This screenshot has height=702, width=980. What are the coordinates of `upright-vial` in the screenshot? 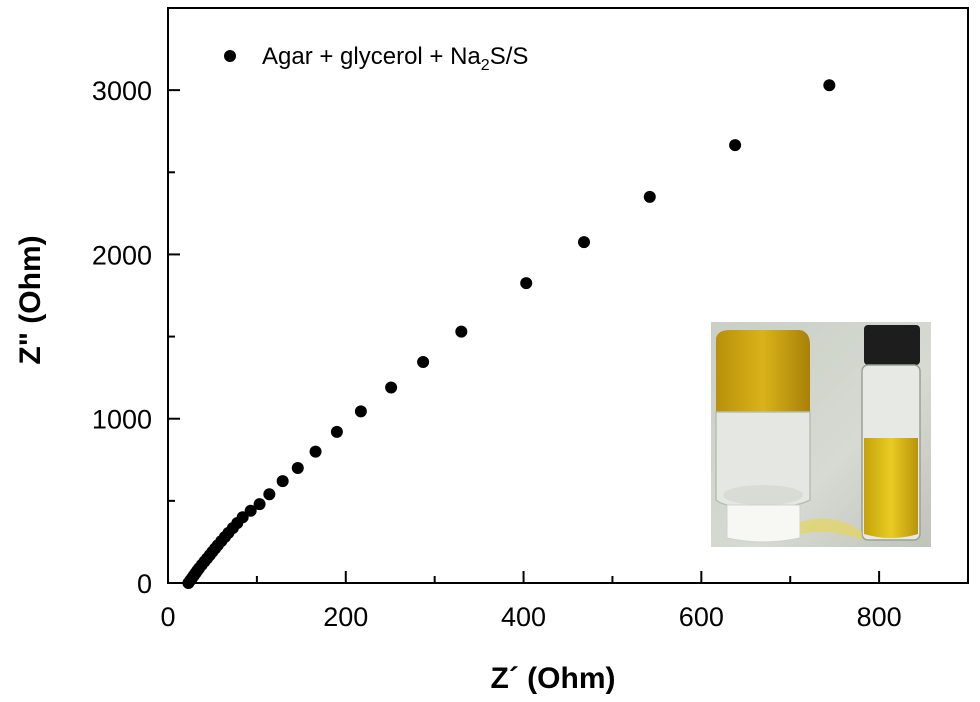 It's located at (860, 433).